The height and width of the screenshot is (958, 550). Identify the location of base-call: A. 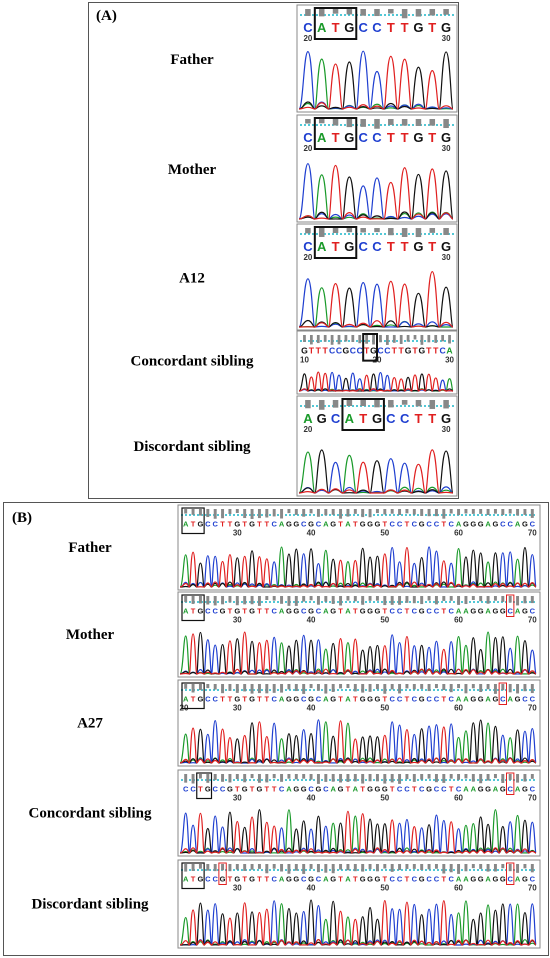
(474, 789).